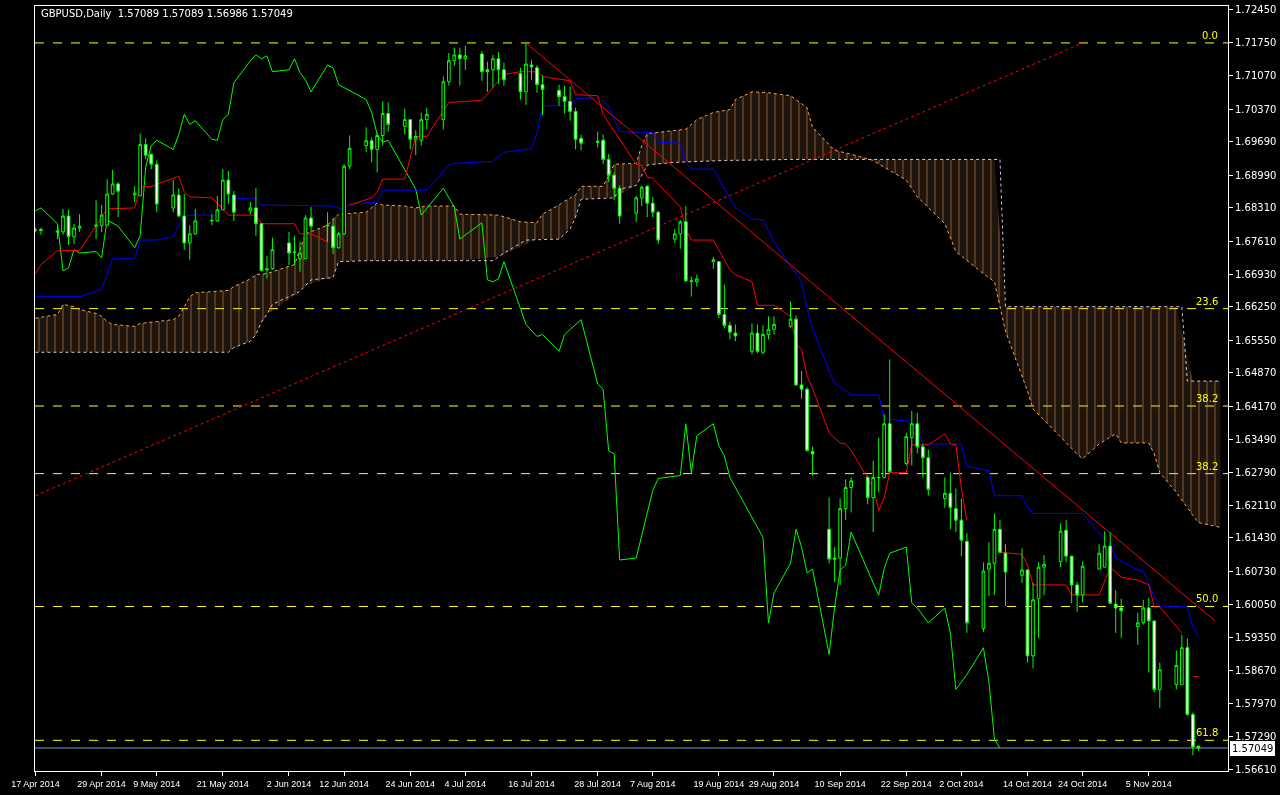  What do you see at coordinates (1256, 9) in the screenshot?
I see `y-tick-label: 1.72450` at bounding box center [1256, 9].